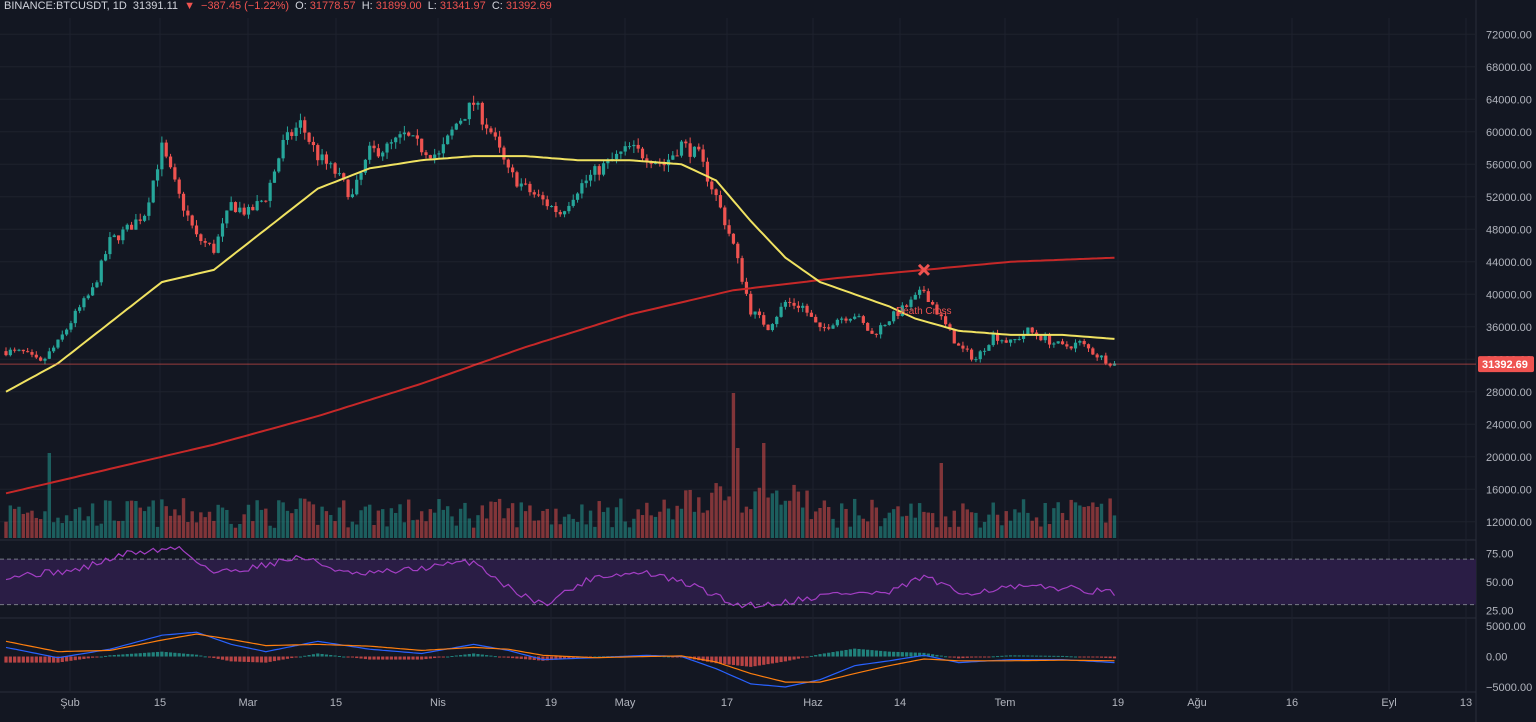 The image size is (1536, 722). What do you see at coordinates (1509, 35) in the screenshot?
I see `price-tick-label: 72000.00` at bounding box center [1509, 35].